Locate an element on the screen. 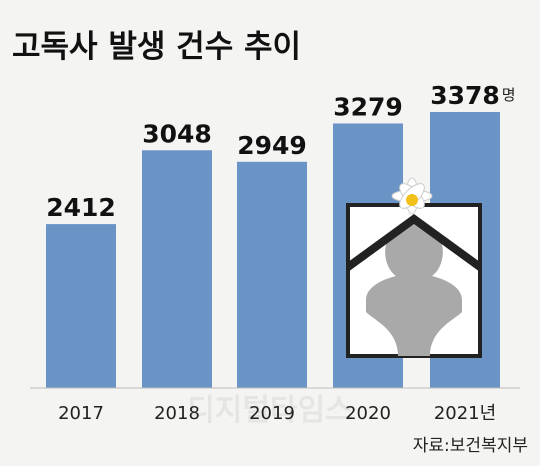  value-label: 3048 is located at coordinates (177, 133).